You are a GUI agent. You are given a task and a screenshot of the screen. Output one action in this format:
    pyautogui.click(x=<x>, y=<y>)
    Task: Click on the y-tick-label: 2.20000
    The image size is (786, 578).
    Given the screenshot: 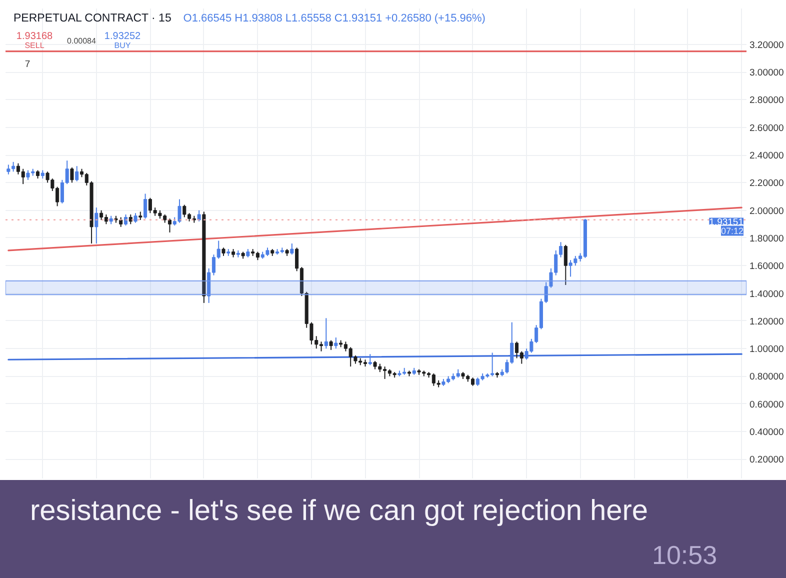 What is the action you would take?
    pyautogui.click(x=767, y=184)
    